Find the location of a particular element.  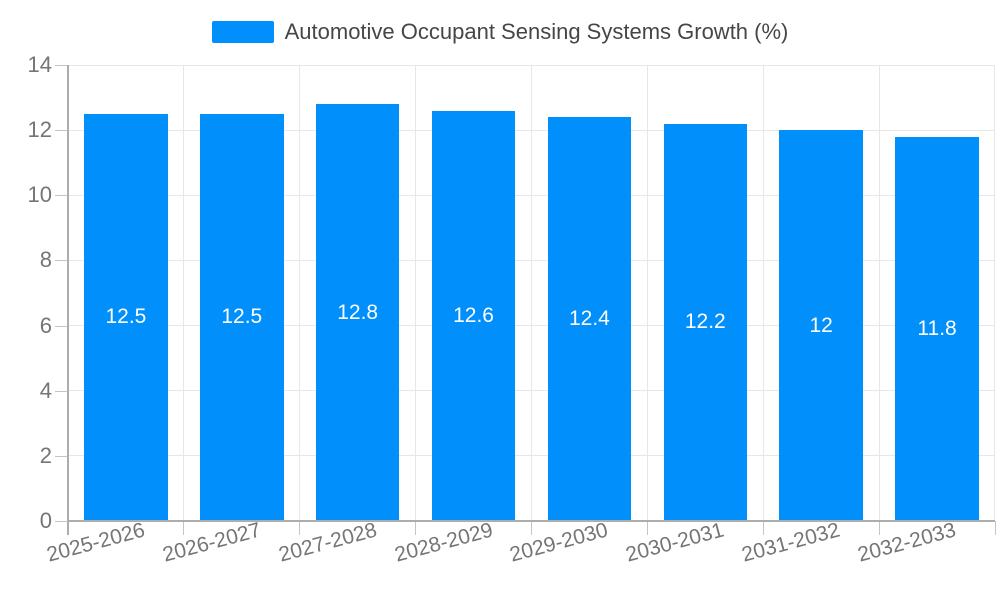

x-axis-category-label-text: 2030-2031 is located at coordinates (675, 542).